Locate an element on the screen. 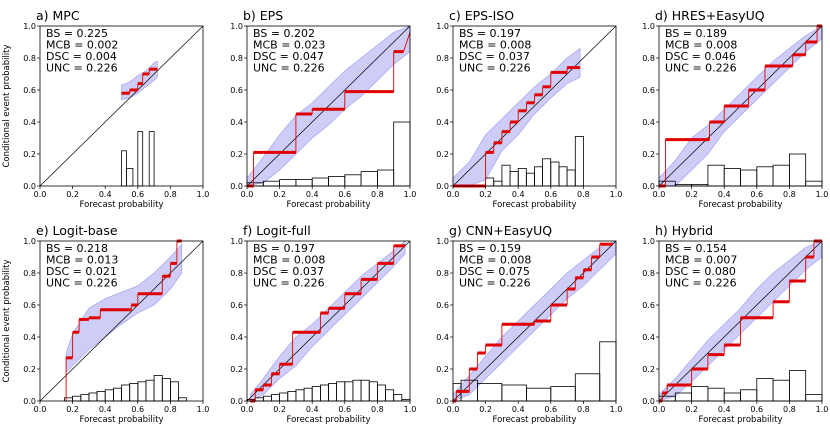 This screenshot has width=830, height=436. y-tick-label: 0.2 is located at coordinates (29, 369).